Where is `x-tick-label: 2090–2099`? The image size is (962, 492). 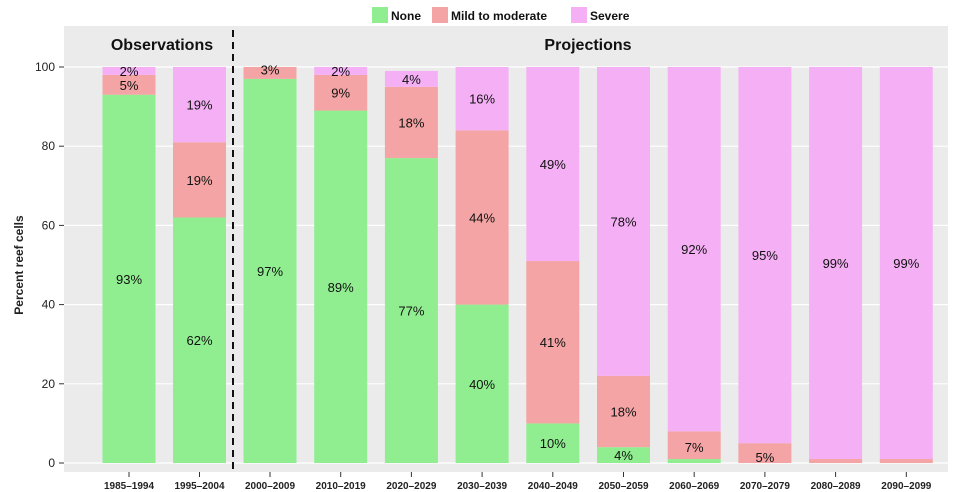 x-tick-label: 2090–2099 is located at coordinates (906, 486).